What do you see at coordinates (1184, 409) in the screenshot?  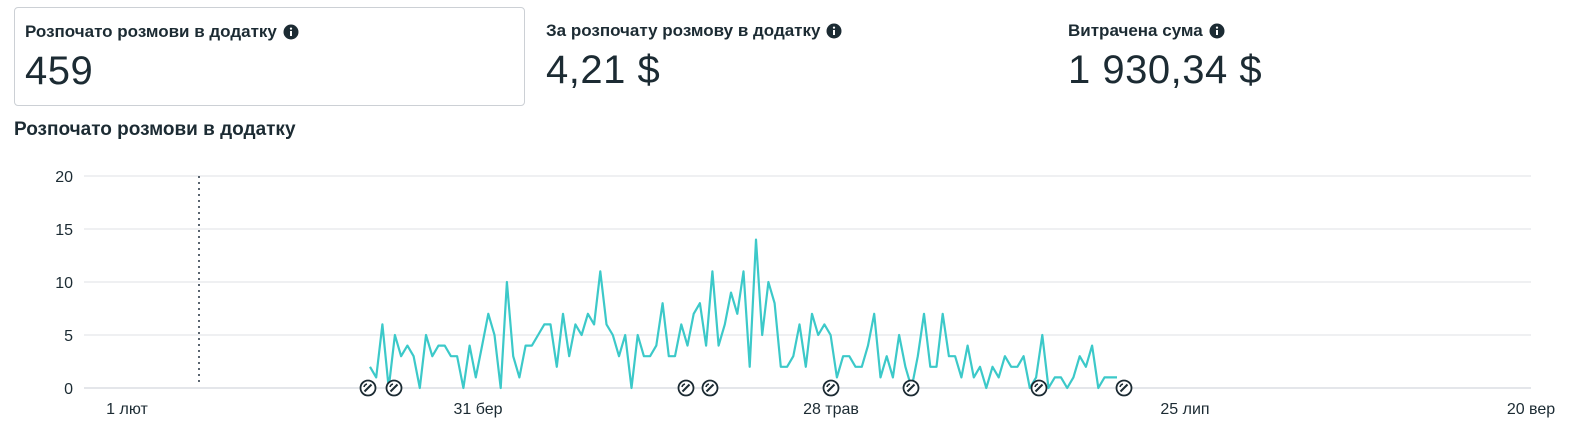 I see `x-tick-label: 25 лип` at bounding box center [1184, 409].